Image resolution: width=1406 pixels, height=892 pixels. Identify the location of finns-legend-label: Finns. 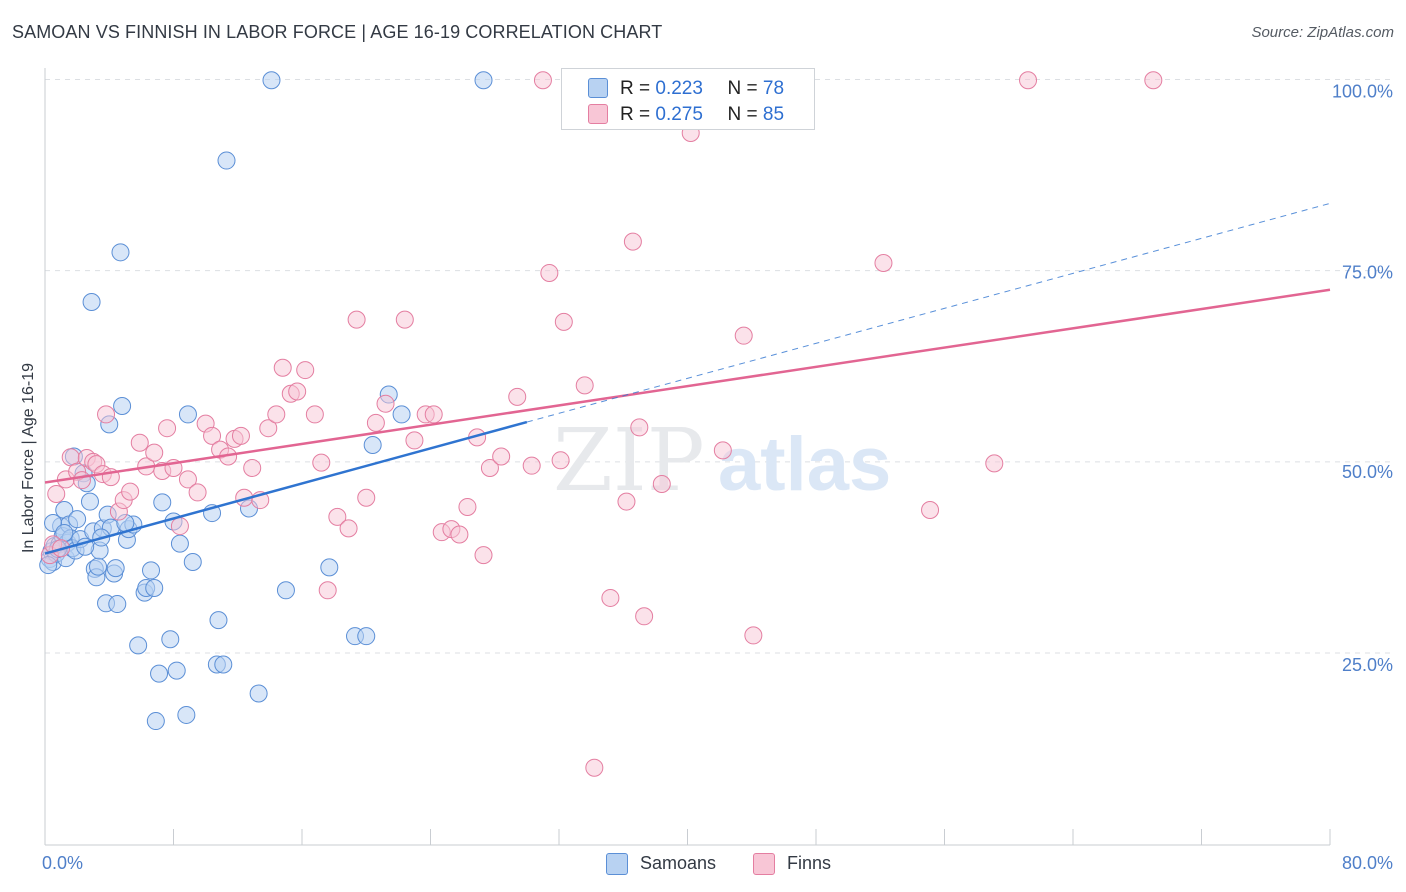
(809, 863).